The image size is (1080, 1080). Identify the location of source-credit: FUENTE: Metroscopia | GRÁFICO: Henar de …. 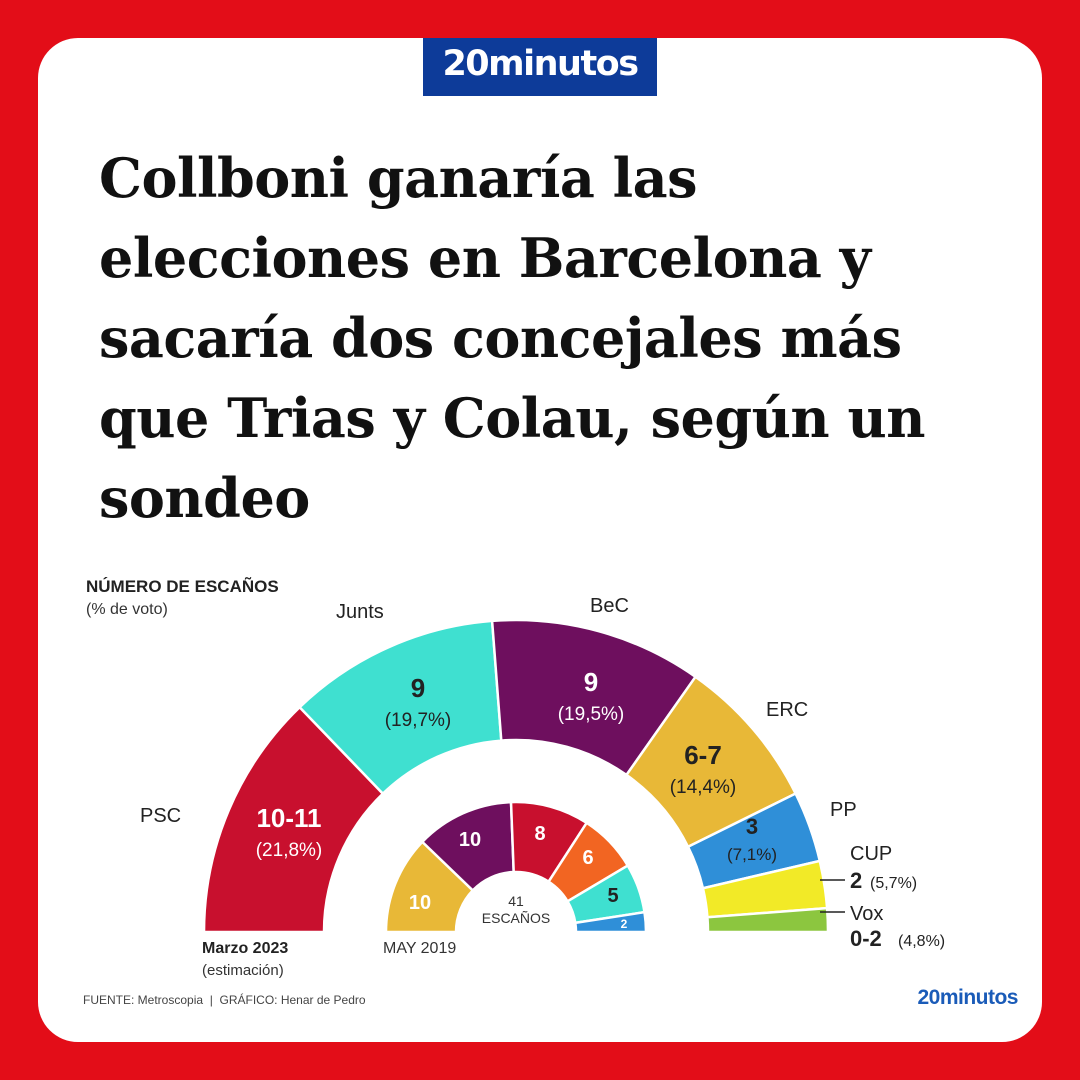
(224, 999).